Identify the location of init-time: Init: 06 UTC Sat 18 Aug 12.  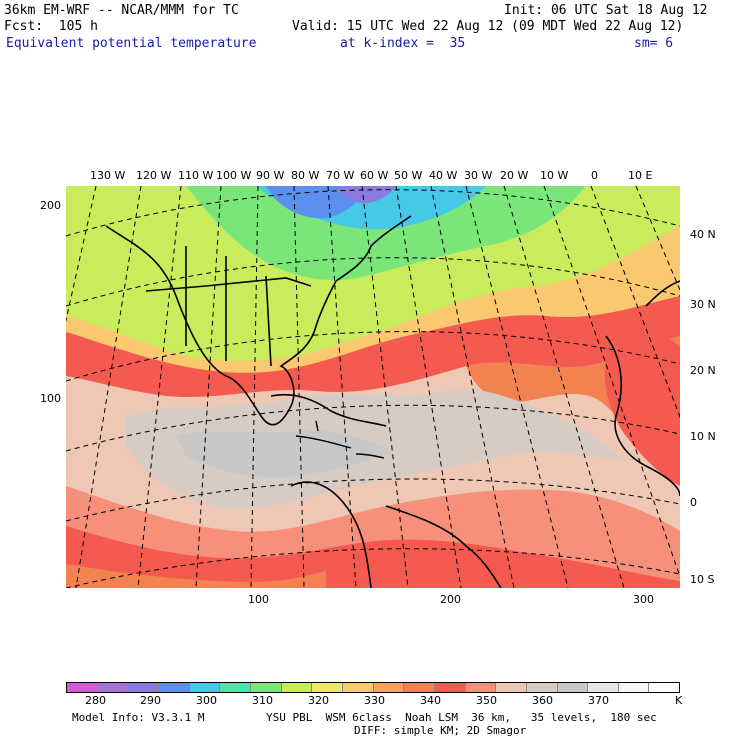
(606, 10).